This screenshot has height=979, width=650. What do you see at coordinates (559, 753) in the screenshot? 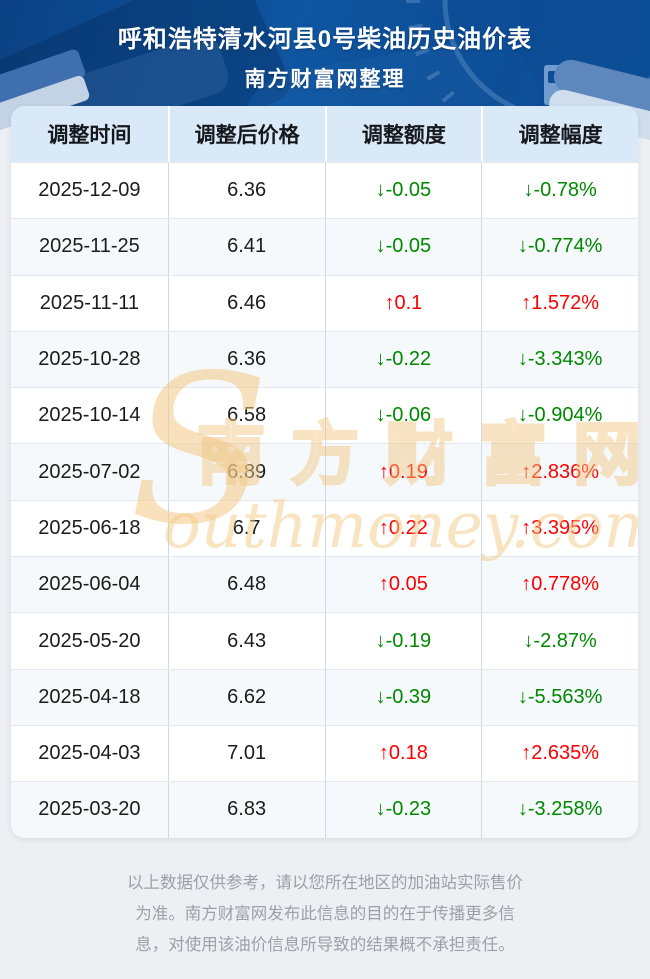
I see `cell-rate: ↑2.635%` at bounding box center [559, 753].